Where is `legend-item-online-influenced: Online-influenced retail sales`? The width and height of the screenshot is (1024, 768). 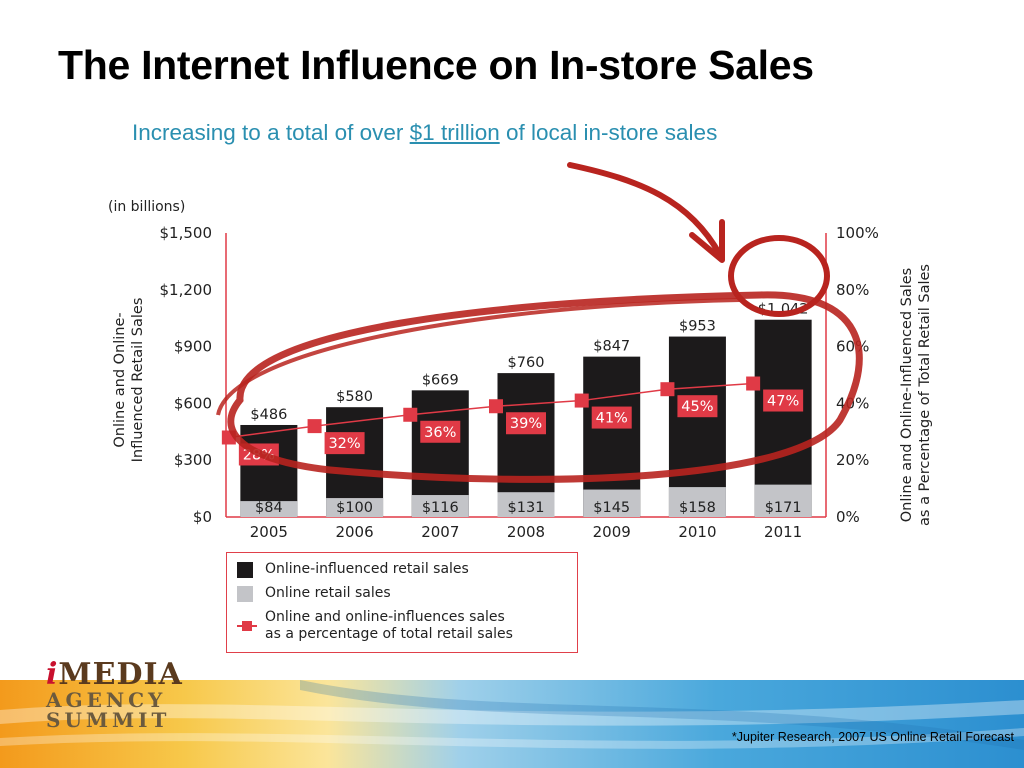 legend-item-online-influenced: Online-influenced retail sales is located at coordinates (353, 569).